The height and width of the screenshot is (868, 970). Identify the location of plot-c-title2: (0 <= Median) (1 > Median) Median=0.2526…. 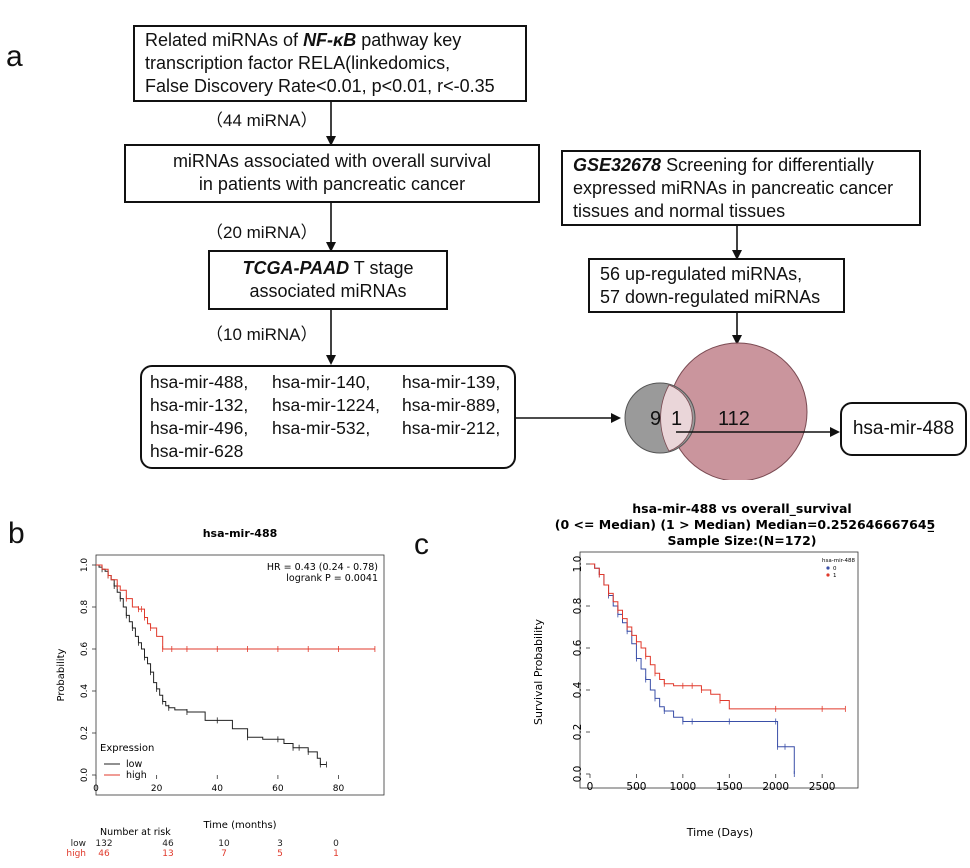
(745, 525).